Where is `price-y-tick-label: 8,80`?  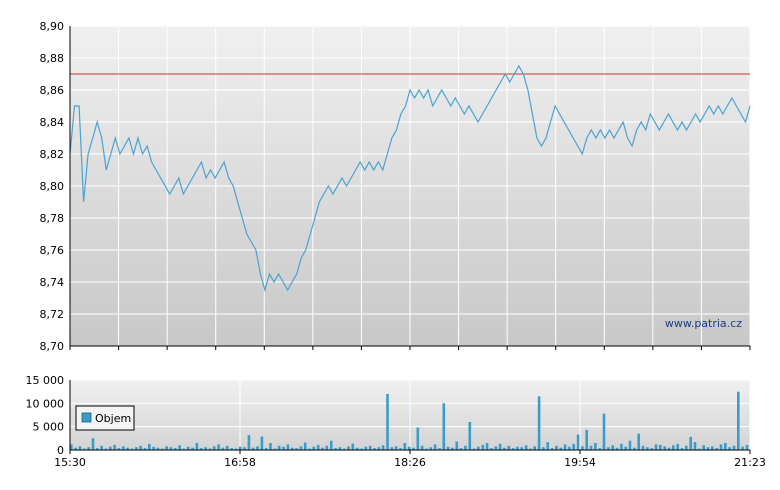
price-y-tick-label: 8,80 is located at coordinates (52, 186).